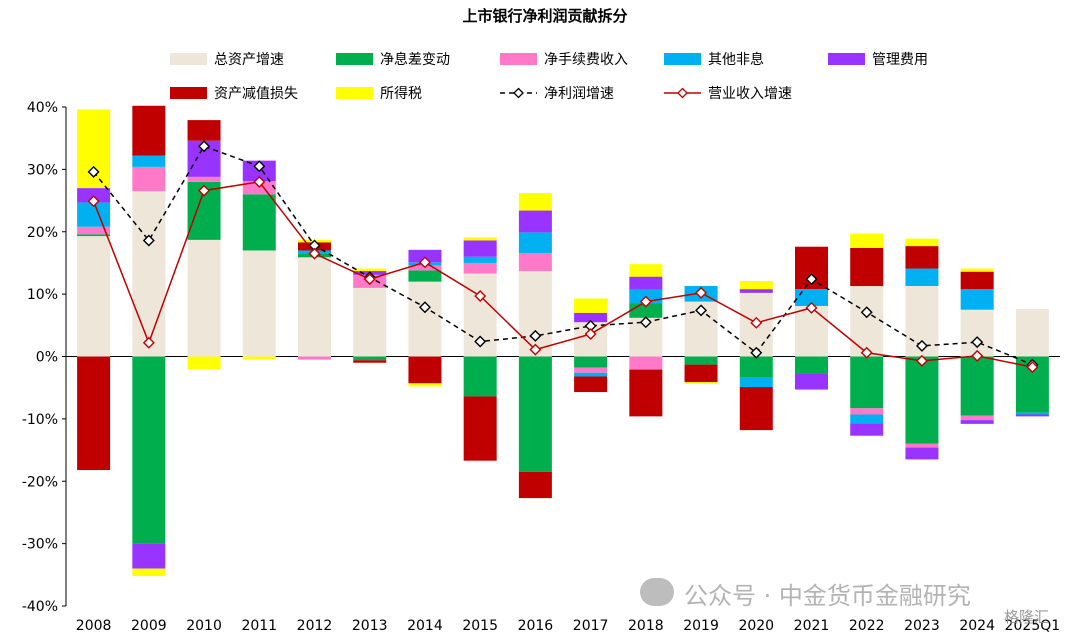  What do you see at coordinates (657, 592) in the screenshot?
I see `wechat-icon` at bounding box center [657, 592].